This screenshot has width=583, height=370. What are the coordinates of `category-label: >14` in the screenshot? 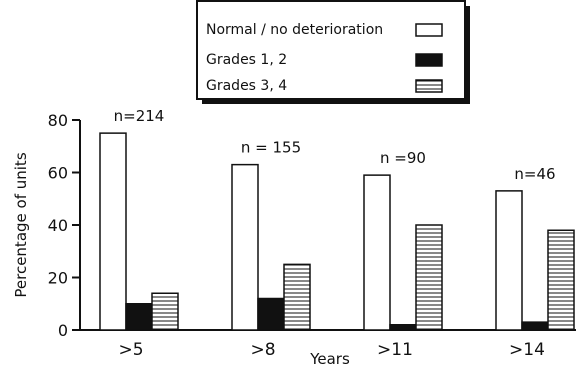 It's located at (527, 350).